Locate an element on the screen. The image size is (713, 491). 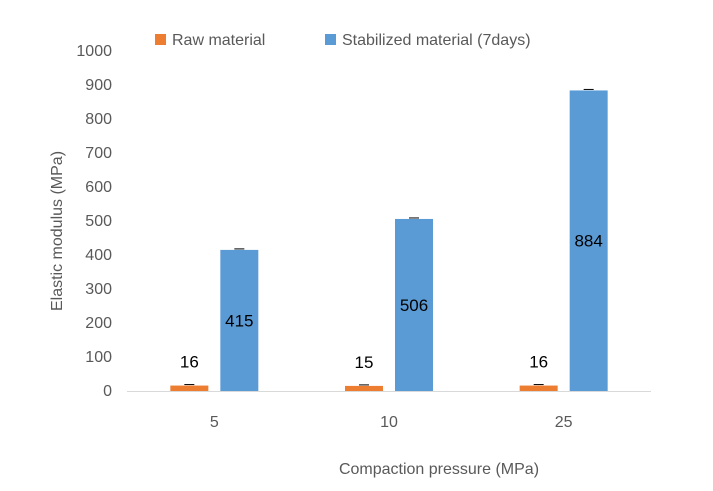
y-tick-label: 500 is located at coordinates (98, 221).